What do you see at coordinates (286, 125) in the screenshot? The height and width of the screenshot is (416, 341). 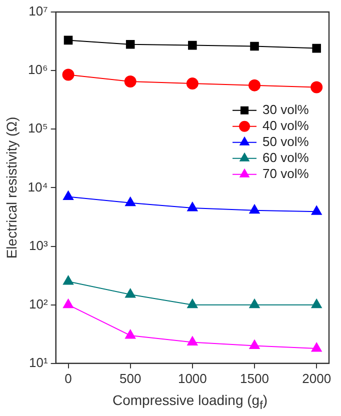 I see `legend-label: 40 vol%` at bounding box center [286, 125].